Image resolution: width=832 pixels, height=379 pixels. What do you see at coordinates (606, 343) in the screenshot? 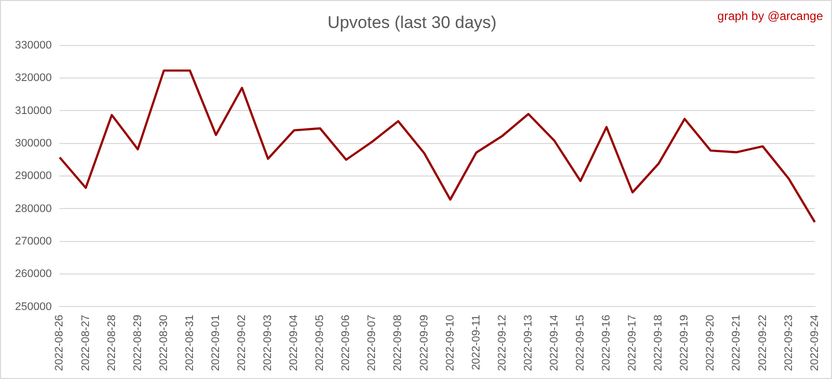
I see `x-tick-label: 2022-09-16` at bounding box center [606, 343].